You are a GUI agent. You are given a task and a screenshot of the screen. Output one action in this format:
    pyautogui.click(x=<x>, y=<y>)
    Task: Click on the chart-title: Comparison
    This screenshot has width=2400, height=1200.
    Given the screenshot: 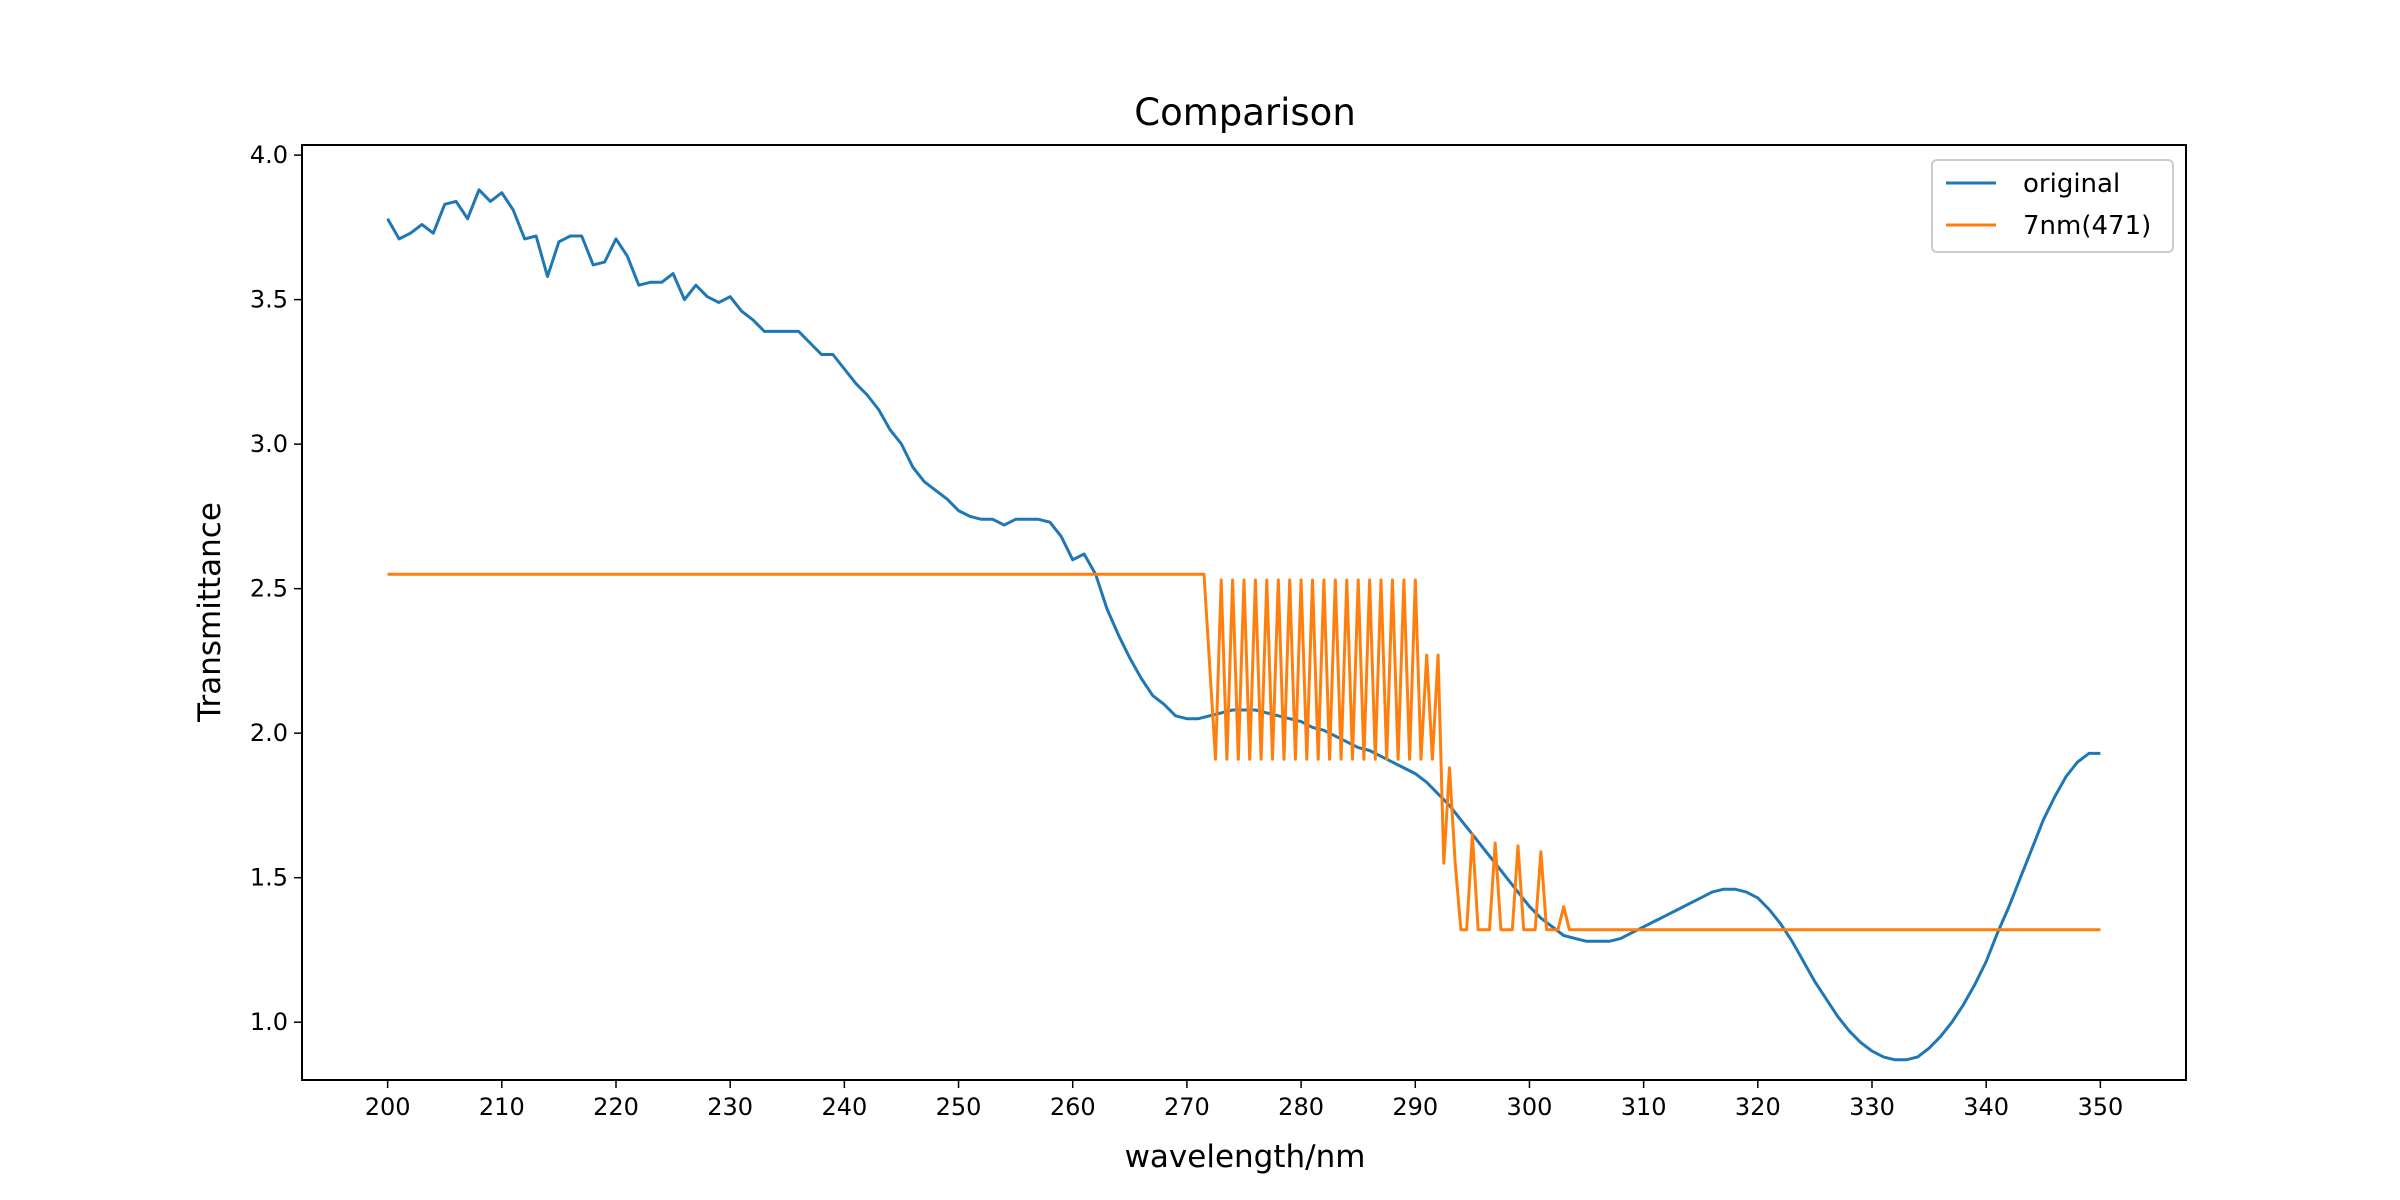 What is the action you would take?
    pyautogui.click(x=1245, y=112)
    